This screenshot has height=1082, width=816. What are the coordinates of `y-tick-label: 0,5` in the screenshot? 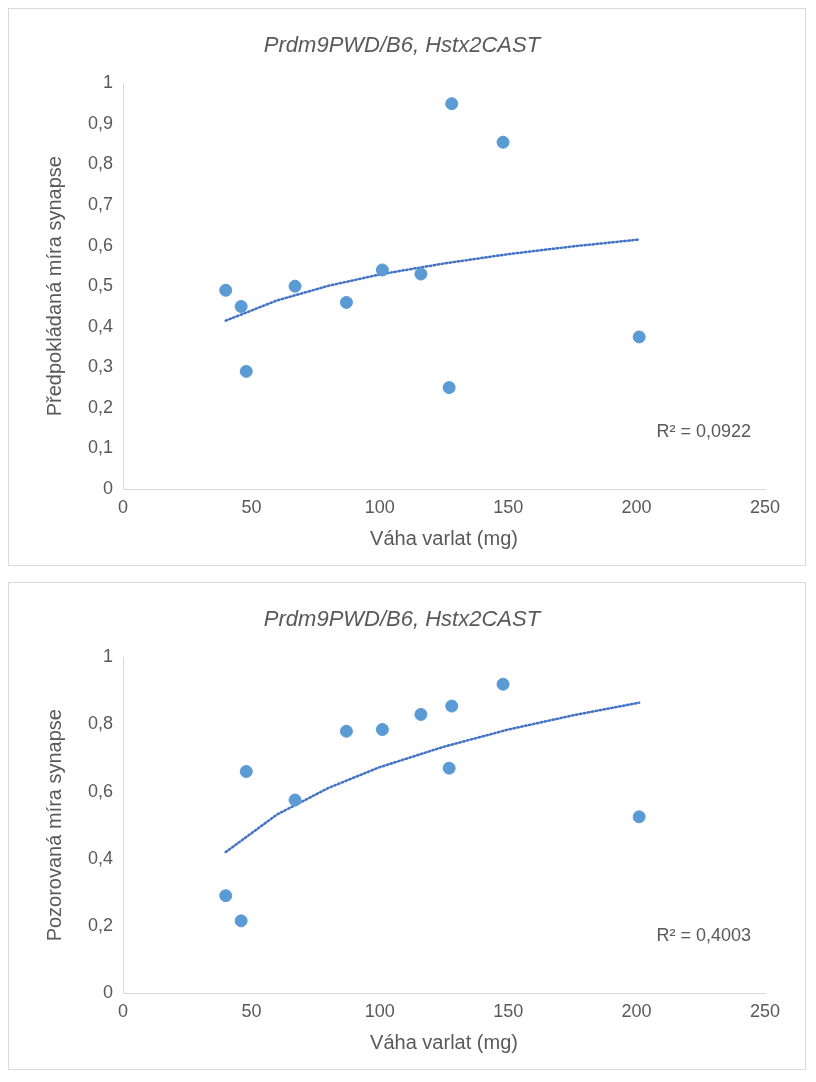 It's located at (100, 285).